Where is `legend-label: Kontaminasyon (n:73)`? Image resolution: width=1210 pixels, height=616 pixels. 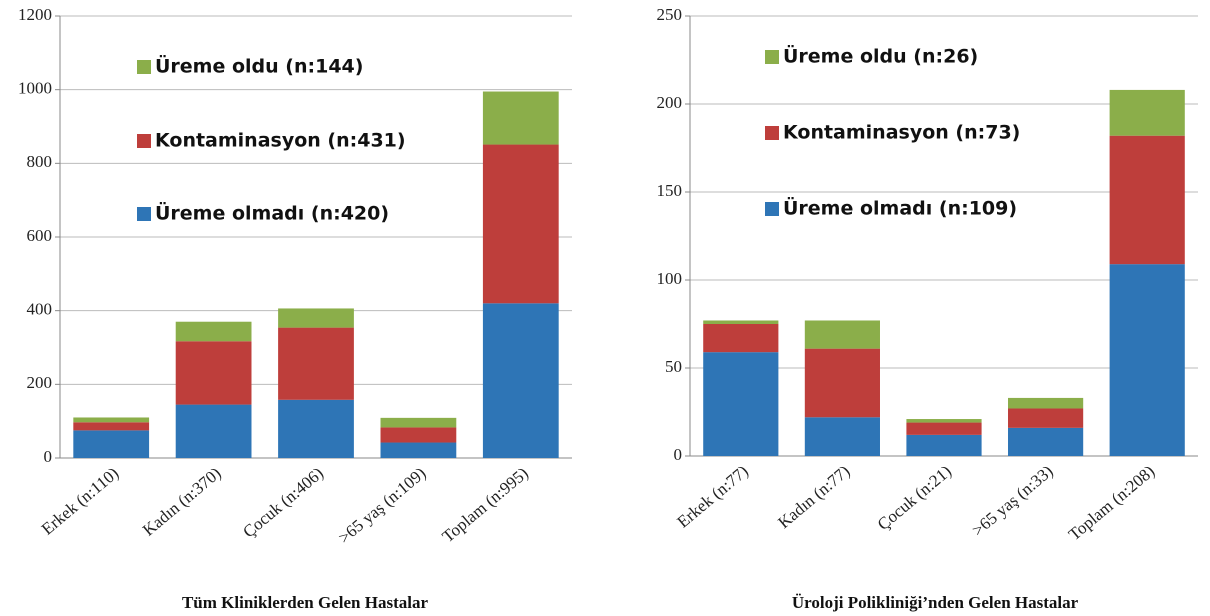
legend-label: Kontaminasyon (n:73) is located at coordinates (901, 133).